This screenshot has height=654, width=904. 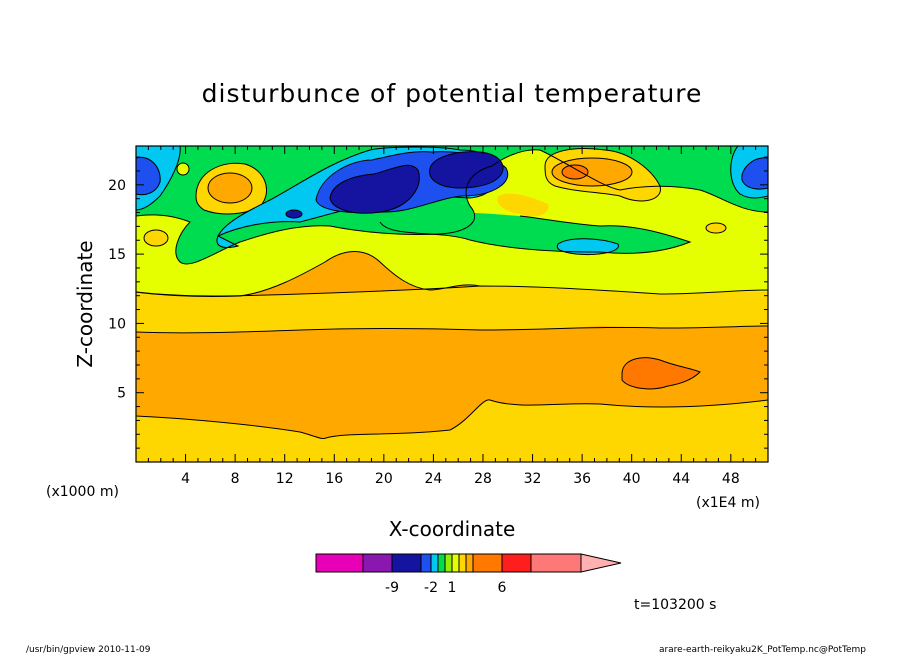 I want to click on colorbar-extension, so click(x=601, y=563).